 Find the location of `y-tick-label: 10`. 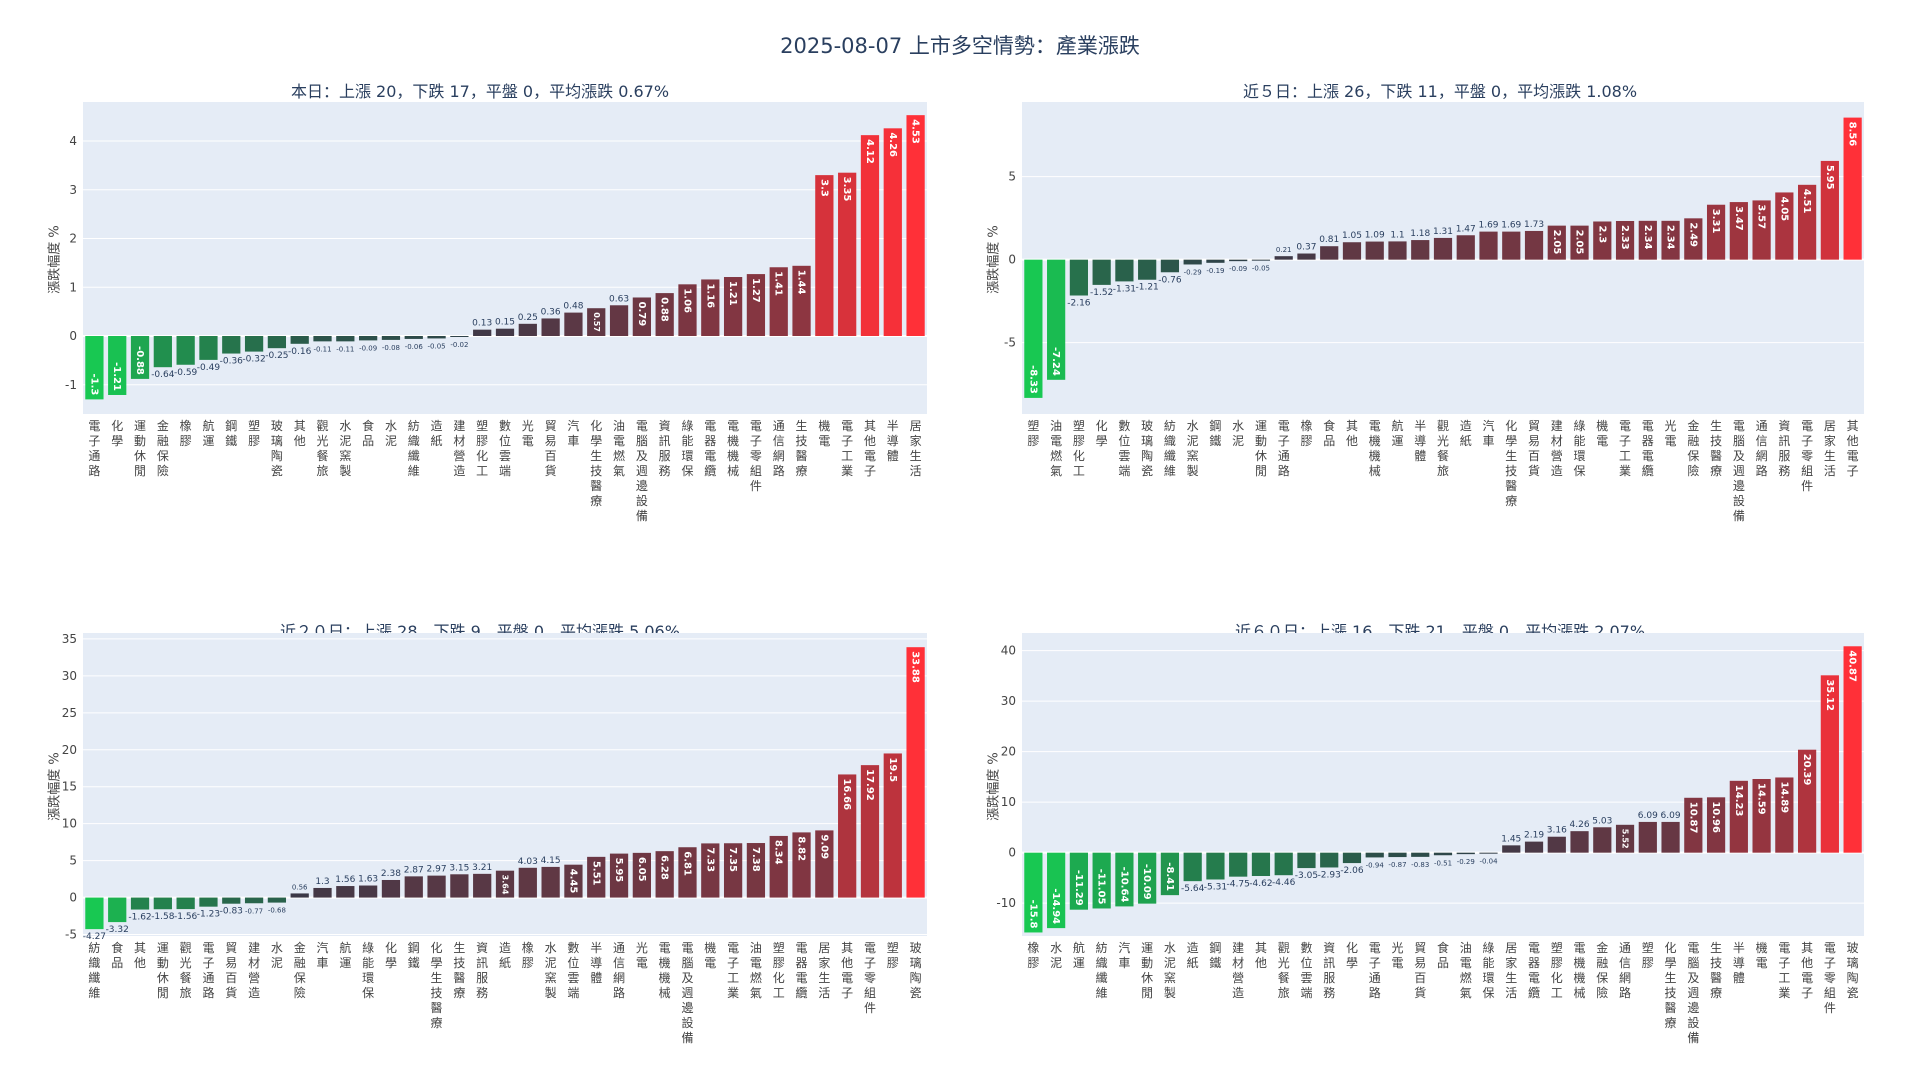

y-tick-label: 10 is located at coordinates (1008, 802).